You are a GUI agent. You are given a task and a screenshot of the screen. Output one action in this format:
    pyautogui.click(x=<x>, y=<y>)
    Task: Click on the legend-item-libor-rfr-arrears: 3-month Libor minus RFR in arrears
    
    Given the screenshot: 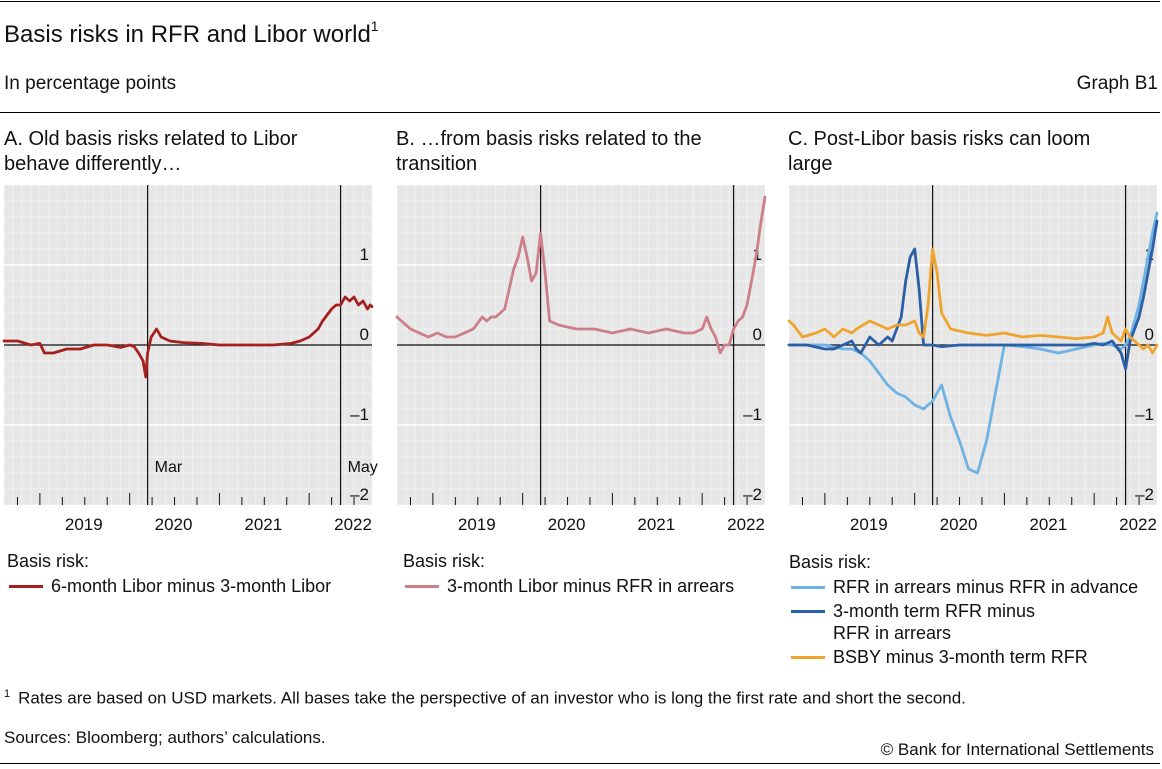 What is the action you would take?
    pyautogui.click(x=568, y=586)
    